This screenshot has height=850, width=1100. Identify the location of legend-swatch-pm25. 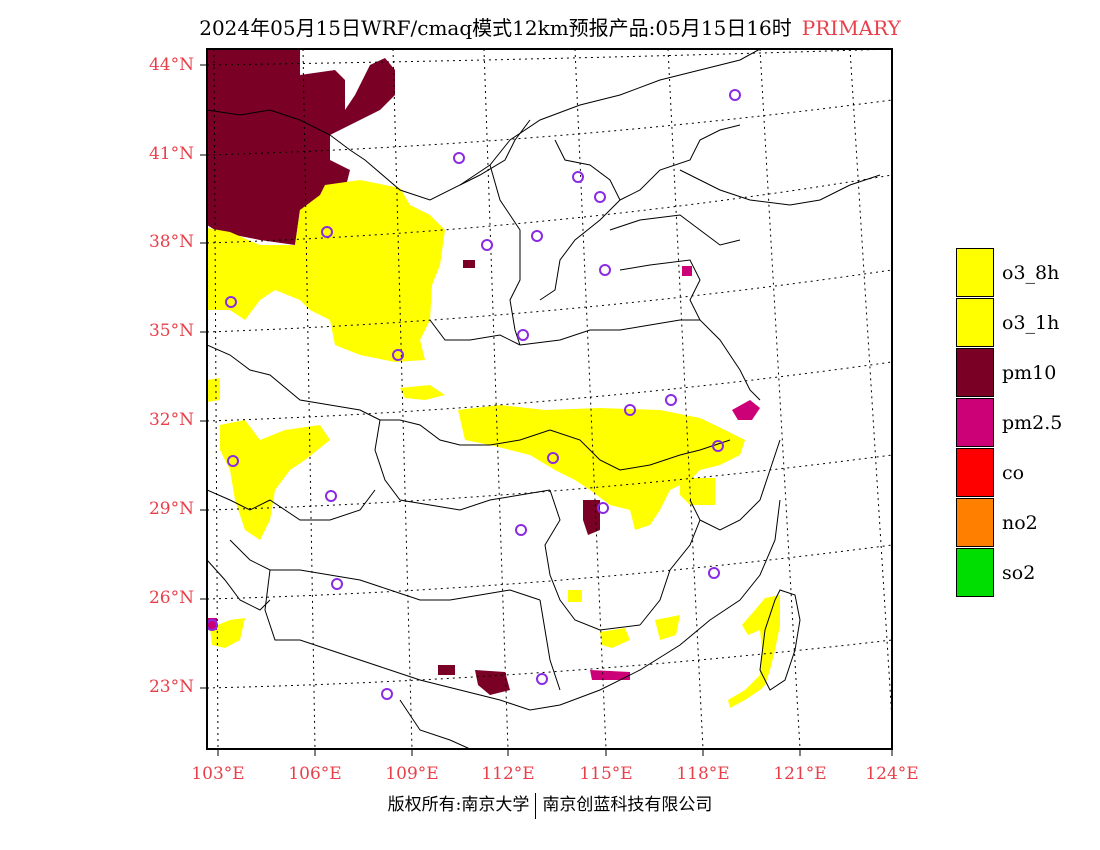
(975, 422).